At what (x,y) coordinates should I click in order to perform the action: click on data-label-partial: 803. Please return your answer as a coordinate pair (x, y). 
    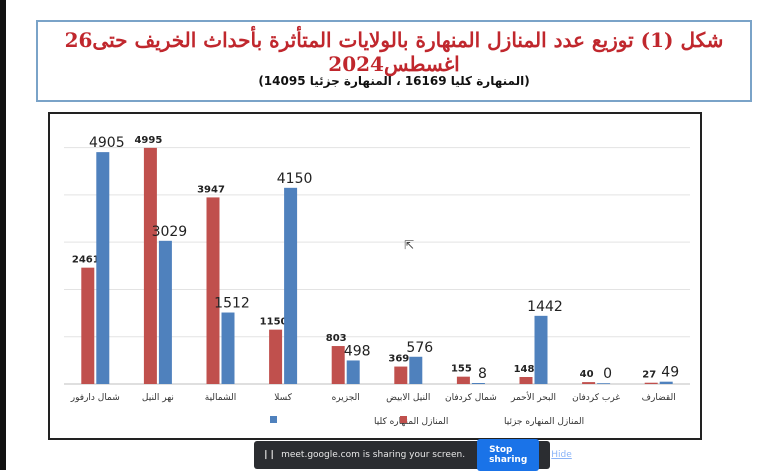
    Looking at the image, I should click on (336, 338).